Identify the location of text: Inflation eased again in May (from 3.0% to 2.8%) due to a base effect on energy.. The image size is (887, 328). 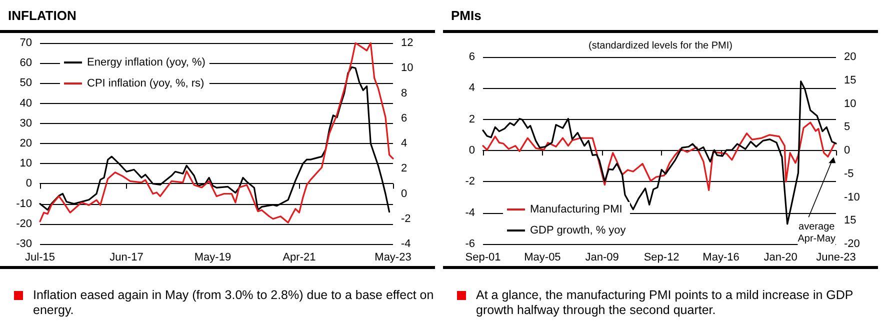
(233, 303).